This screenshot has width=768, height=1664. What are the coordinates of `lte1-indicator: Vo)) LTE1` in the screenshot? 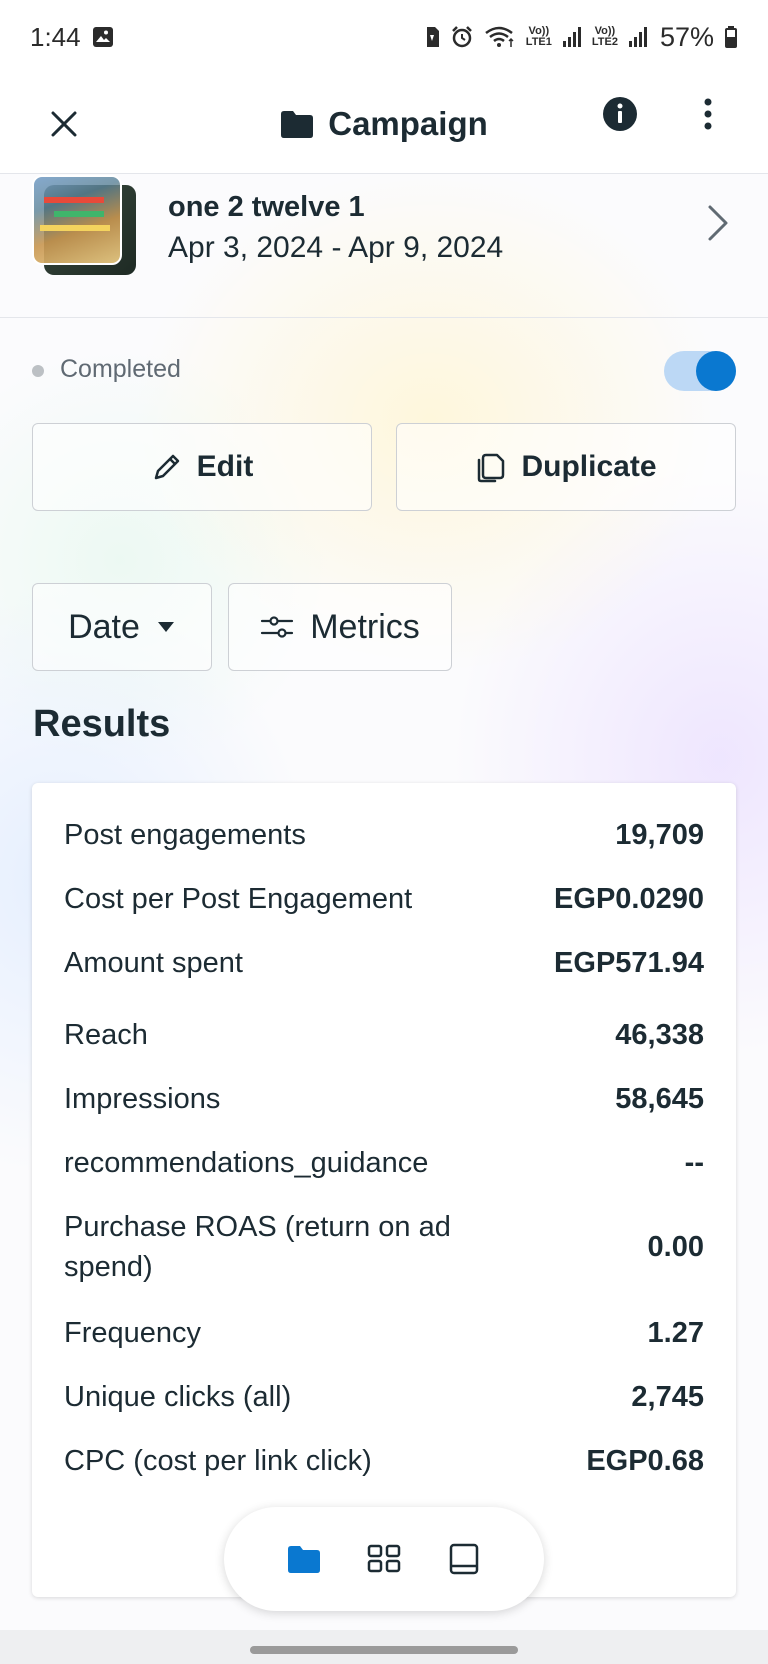 It's located at (539, 37).